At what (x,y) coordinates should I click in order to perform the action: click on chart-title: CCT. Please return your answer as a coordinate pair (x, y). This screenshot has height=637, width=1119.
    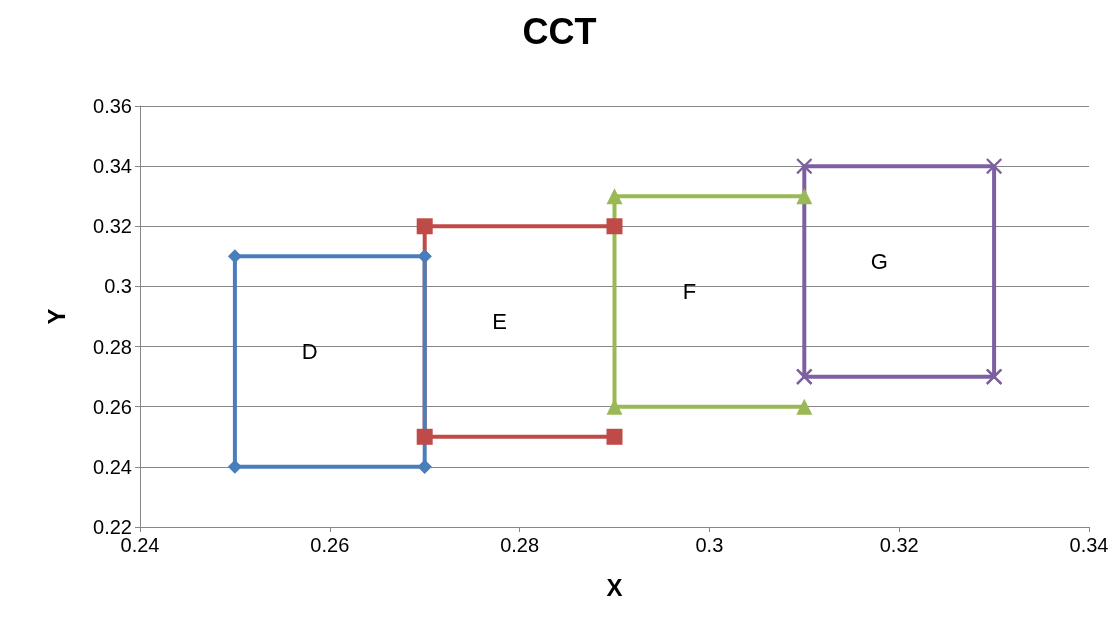
    Looking at the image, I should click on (559, 31).